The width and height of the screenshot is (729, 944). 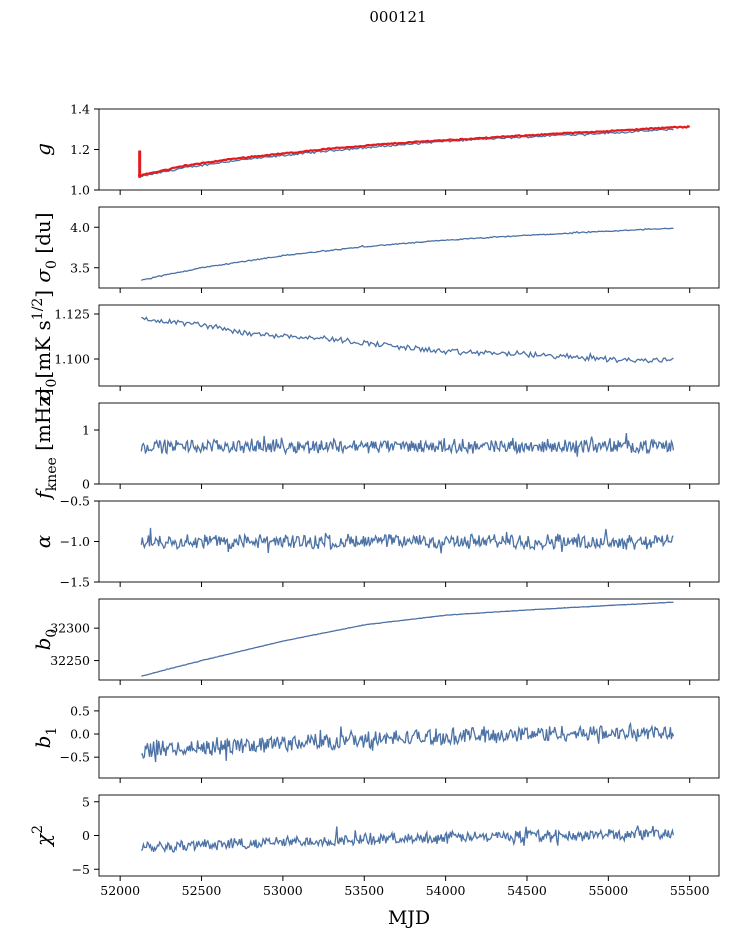 I want to click on y-tick-label: 32250, so click(x=70, y=660).